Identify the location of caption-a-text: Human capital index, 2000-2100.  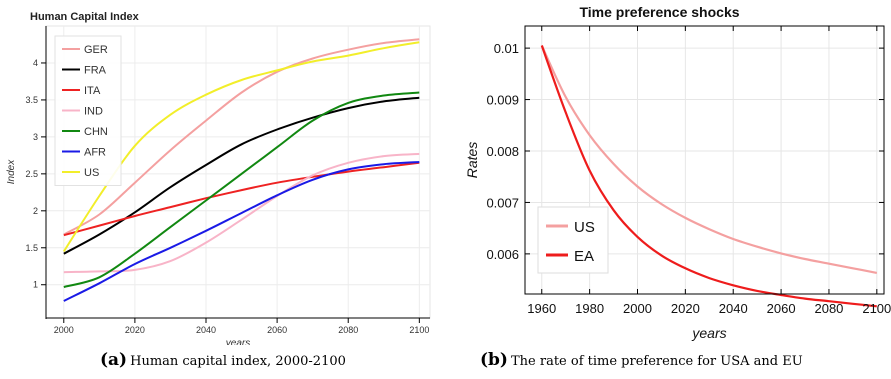
(238, 361).